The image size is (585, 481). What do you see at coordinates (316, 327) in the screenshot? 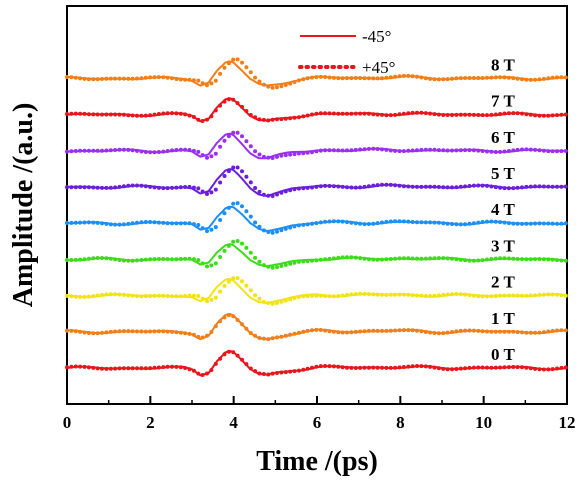
I see `trace-dotted-1t` at bounding box center [316, 327].